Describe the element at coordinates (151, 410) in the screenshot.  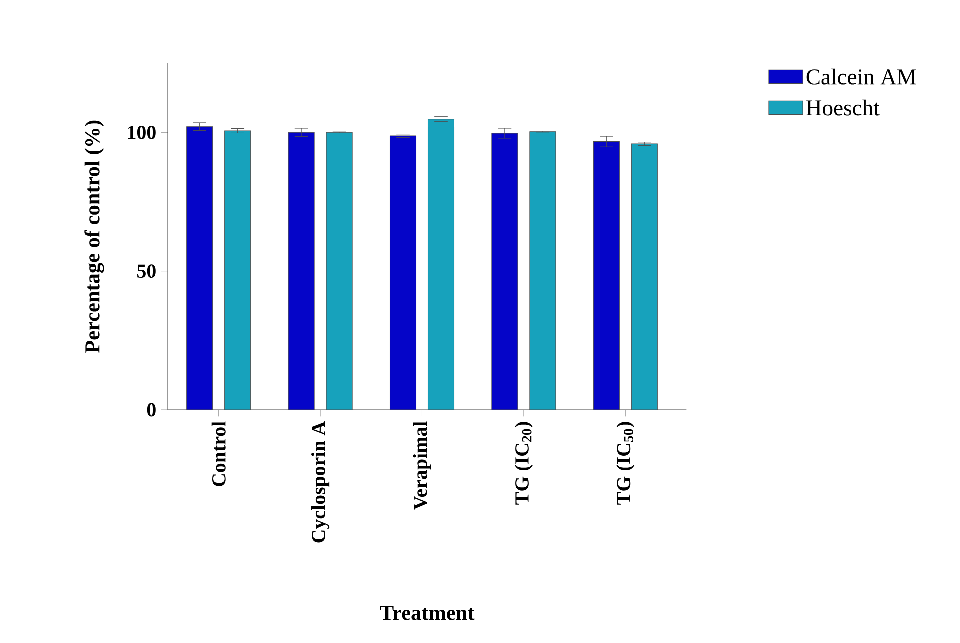
I see `y-tick-label: 0` at that location.